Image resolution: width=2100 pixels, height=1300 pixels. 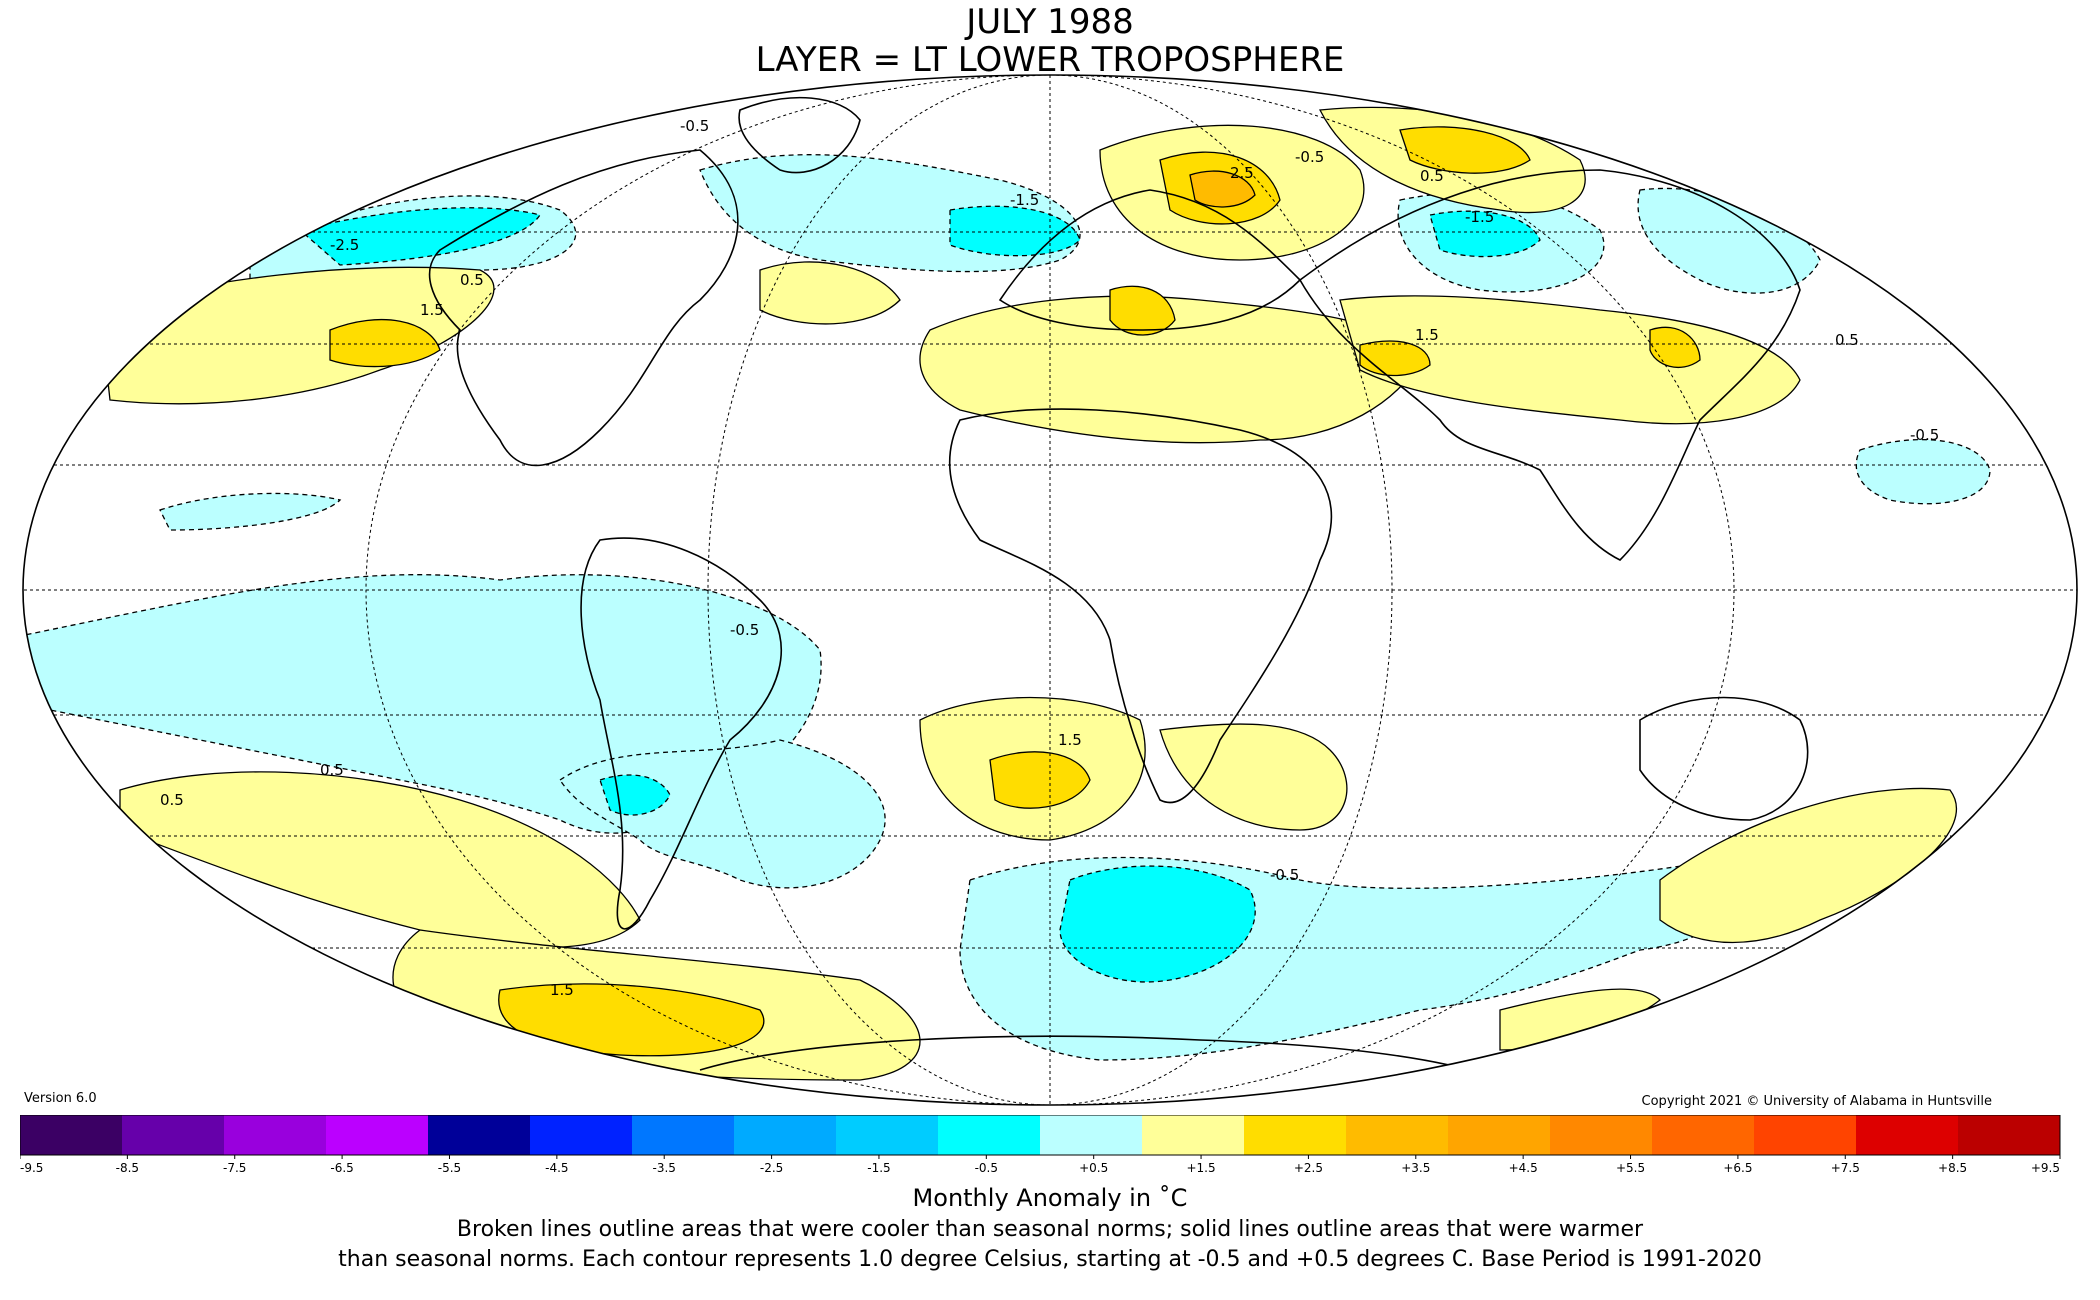 What do you see at coordinates (1523, 1168) in the screenshot?
I see `colorbar-tick-label: +4.5` at bounding box center [1523, 1168].